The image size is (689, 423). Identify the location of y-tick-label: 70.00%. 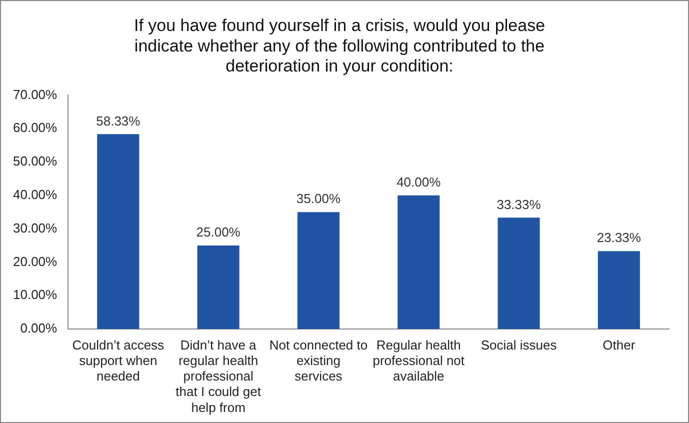
(35, 94).